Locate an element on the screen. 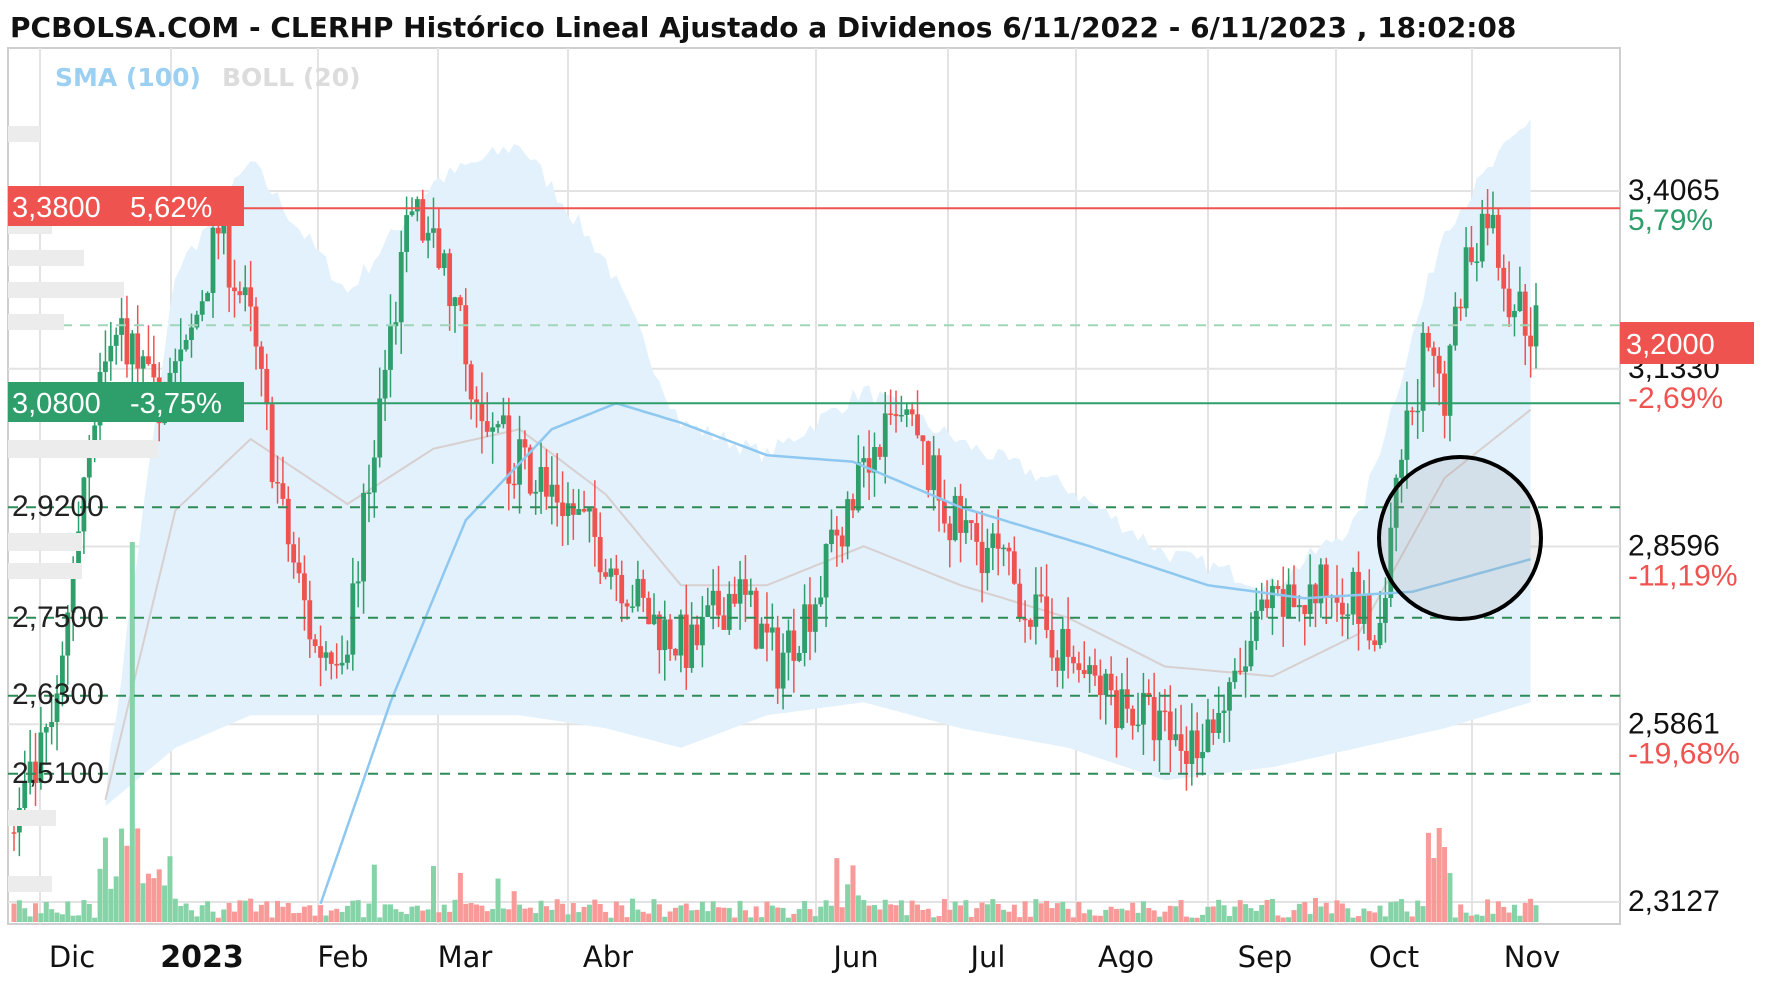  right-axis-pct: 5,79% is located at coordinates (1670, 220).